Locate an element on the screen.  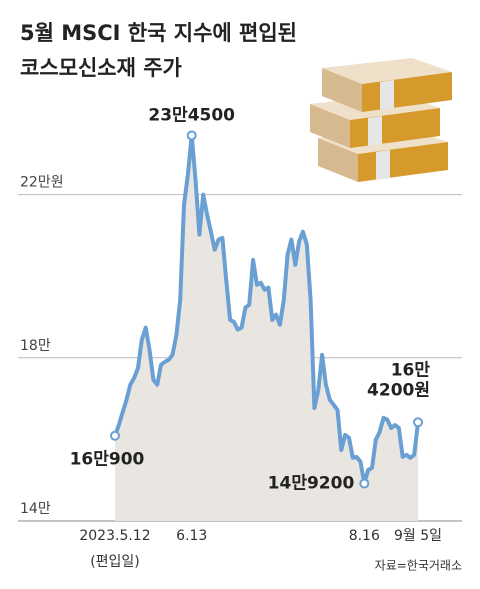
data-label: 23만4500 is located at coordinates (191, 115).